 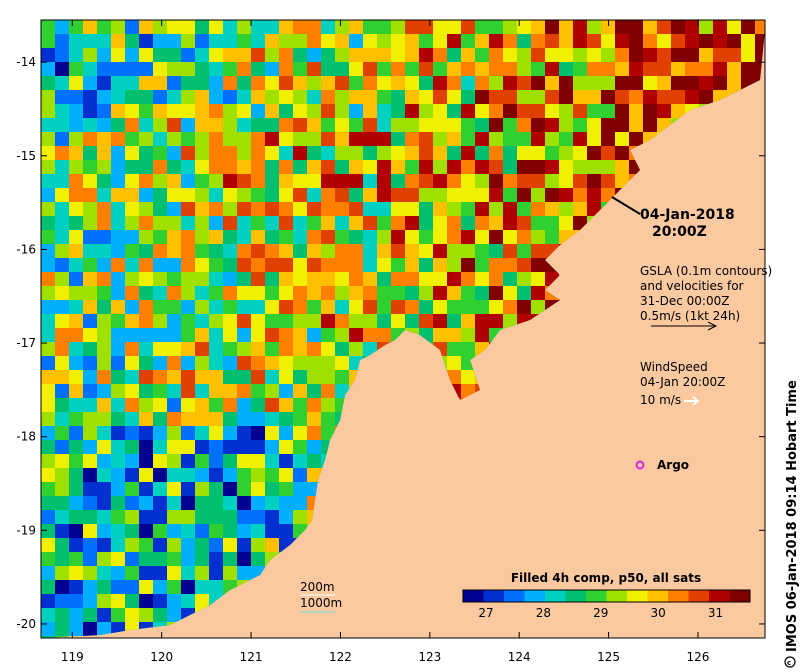 What do you see at coordinates (792, 516) in the screenshot?
I see `credit-text: IMOS 06-Jan-2018 09:14 Hobart Time` at bounding box center [792, 516].